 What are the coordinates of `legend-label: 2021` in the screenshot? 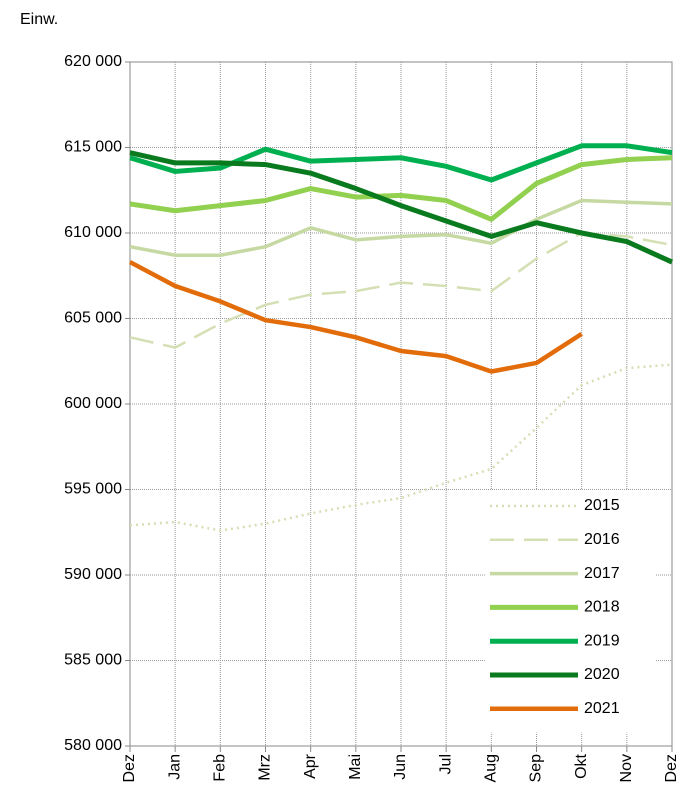 It's located at (602, 708).